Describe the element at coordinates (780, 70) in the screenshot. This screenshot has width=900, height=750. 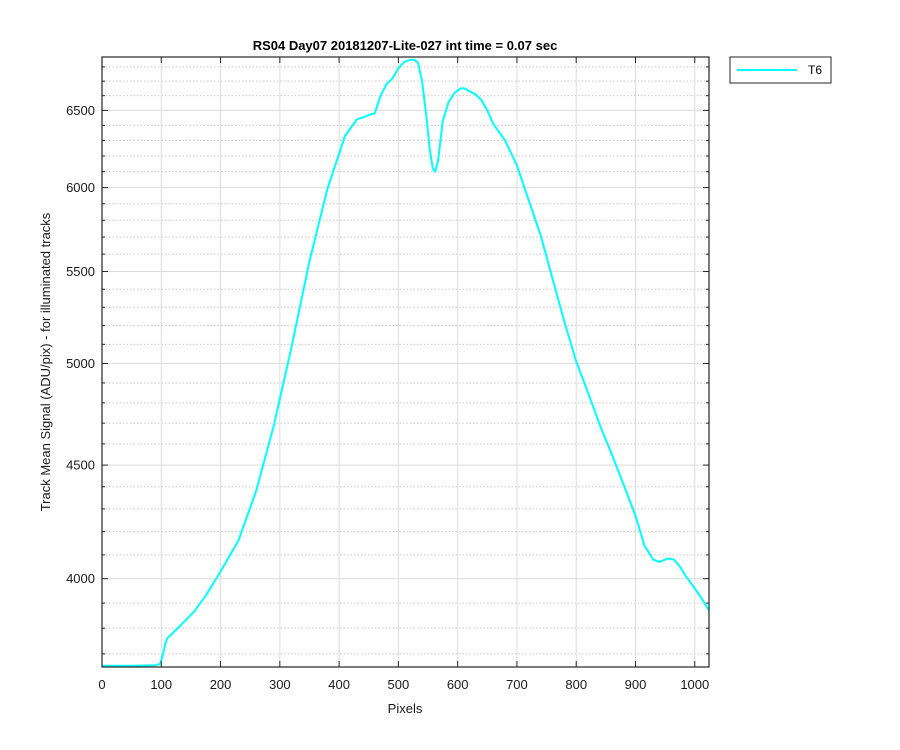
I see `legend: T6` at that location.